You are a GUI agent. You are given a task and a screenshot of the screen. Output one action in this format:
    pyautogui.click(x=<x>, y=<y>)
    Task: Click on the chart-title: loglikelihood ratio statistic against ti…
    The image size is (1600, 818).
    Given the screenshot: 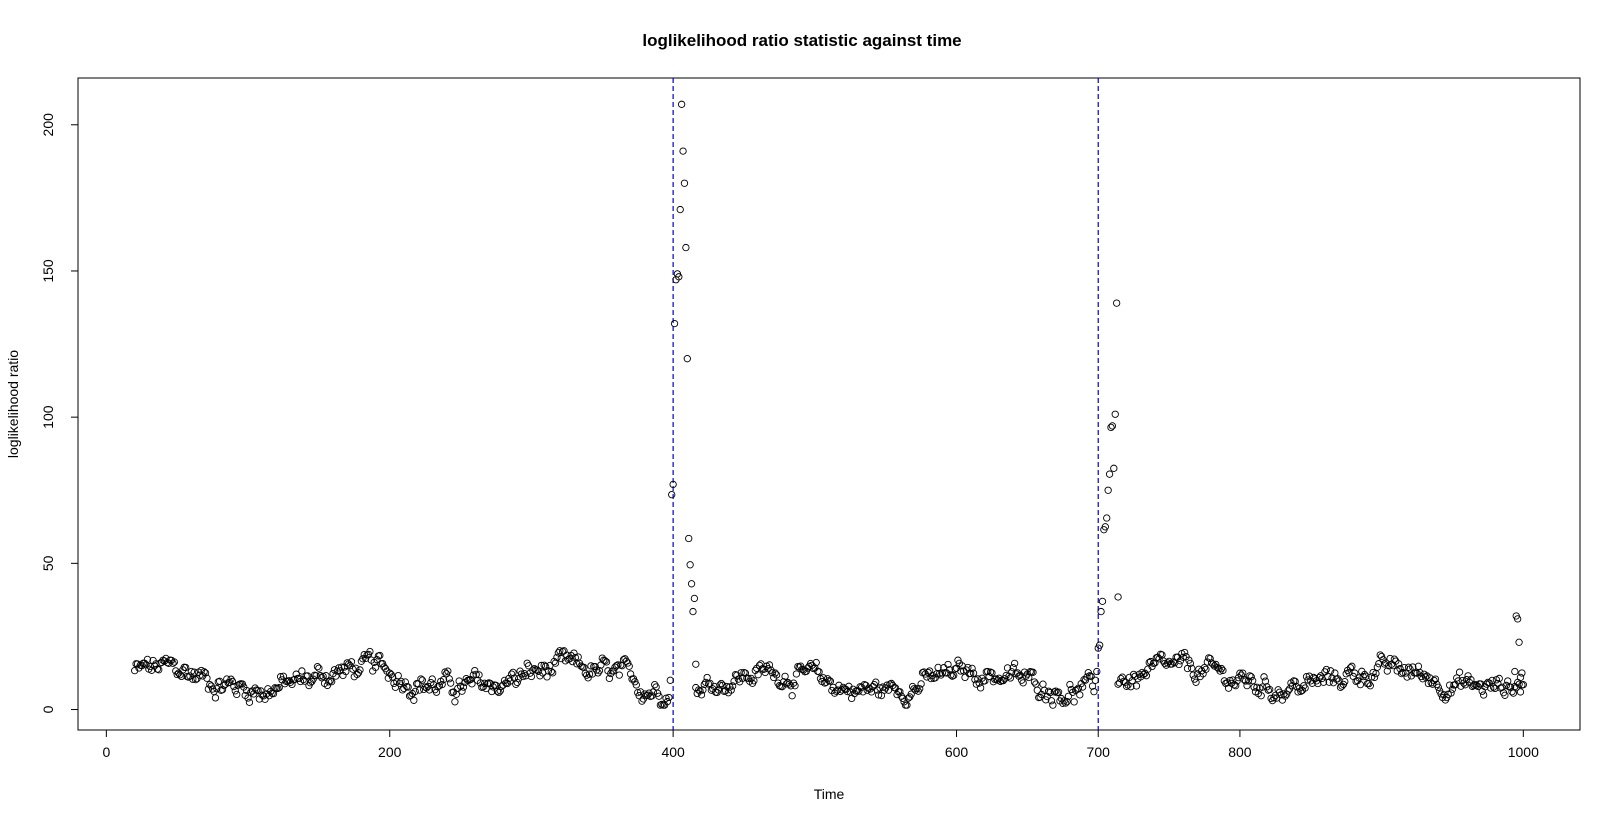 What is the action you would take?
    pyautogui.click(x=801, y=40)
    